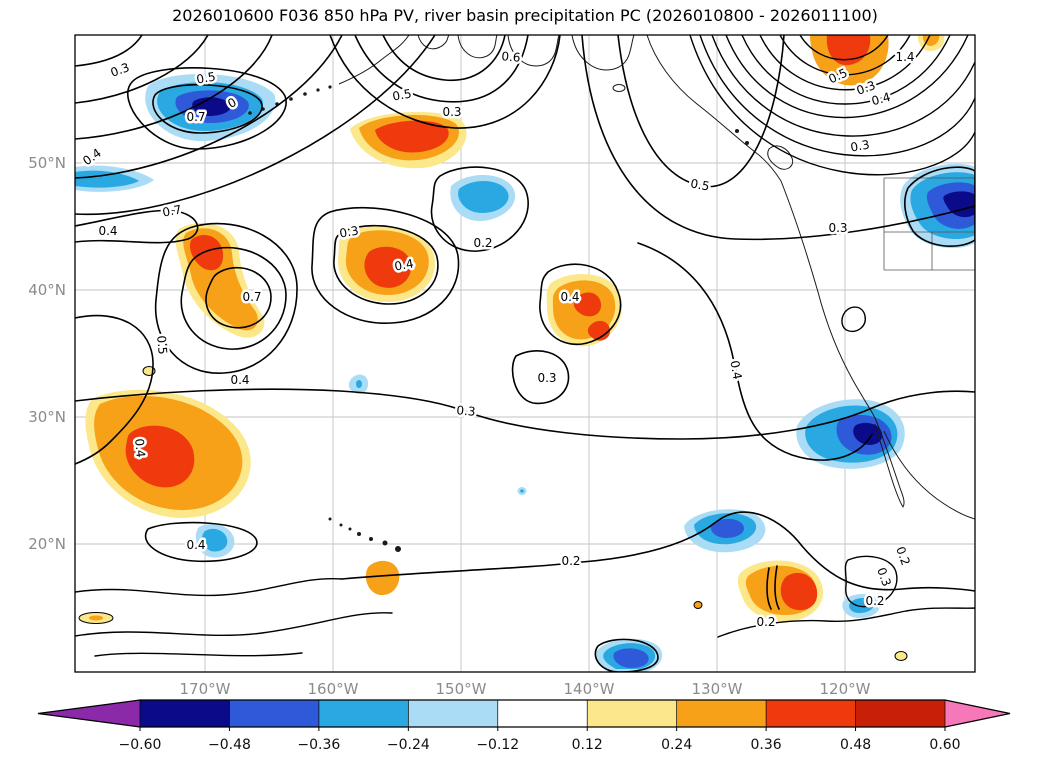  What do you see at coordinates (855, 745) in the screenshot?
I see `colorbar-tick-label: 0.48` at bounding box center [855, 745].